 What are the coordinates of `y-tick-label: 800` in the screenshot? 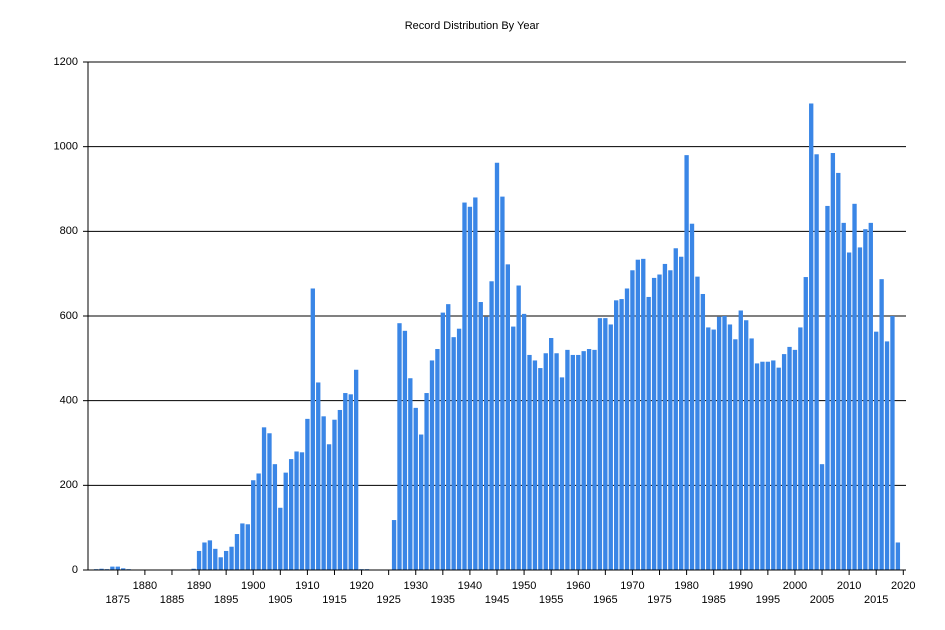 It's located at (69, 231).